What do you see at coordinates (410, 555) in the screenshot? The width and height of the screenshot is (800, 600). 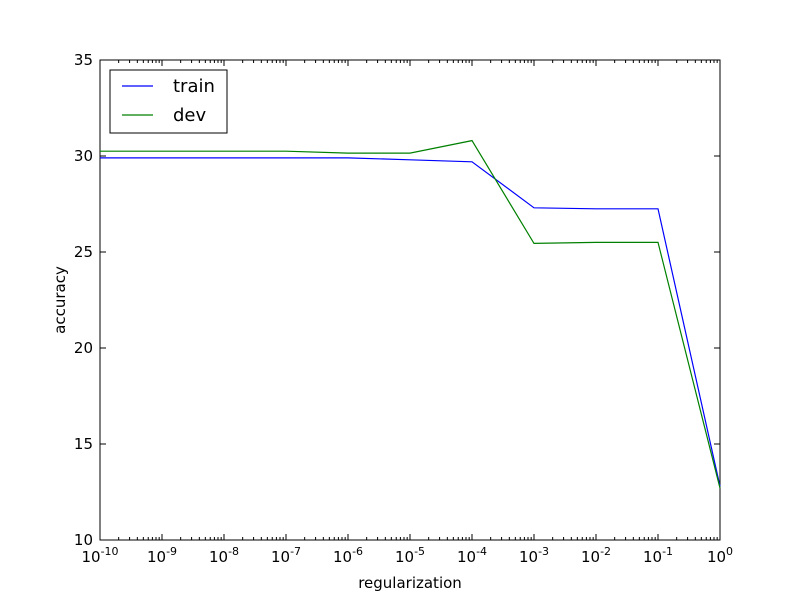 I see `x-tick-label: 10⁻⁵` at bounding box center [410, 555].